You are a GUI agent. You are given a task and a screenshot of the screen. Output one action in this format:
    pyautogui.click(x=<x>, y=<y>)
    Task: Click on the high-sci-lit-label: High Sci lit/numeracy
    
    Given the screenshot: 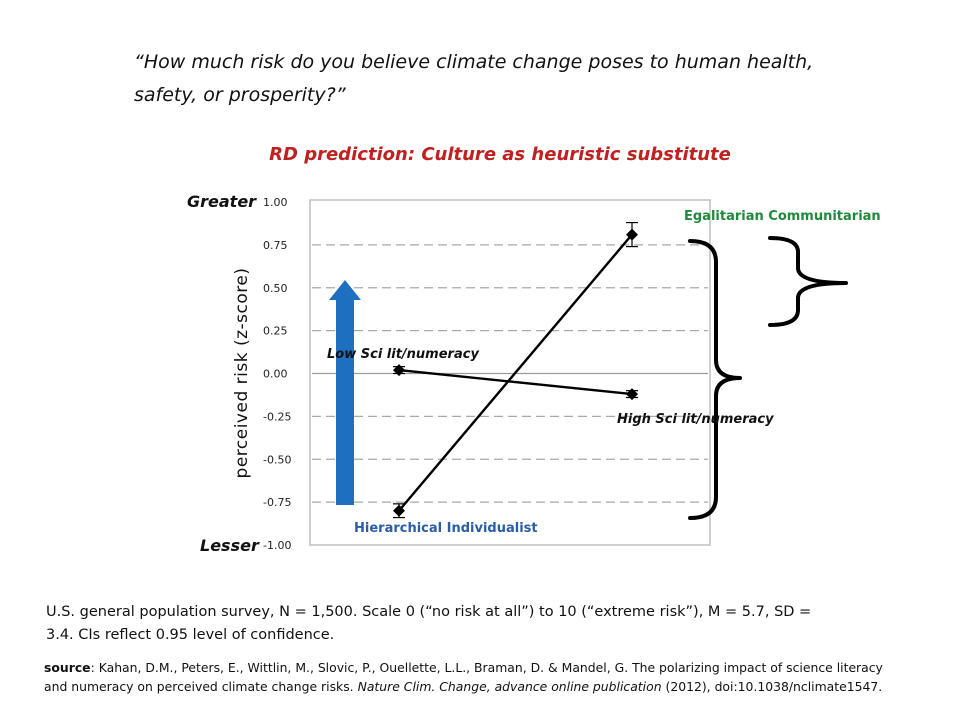 What is the action you would take?
    pyautogui.click(x=695, y=419)
    